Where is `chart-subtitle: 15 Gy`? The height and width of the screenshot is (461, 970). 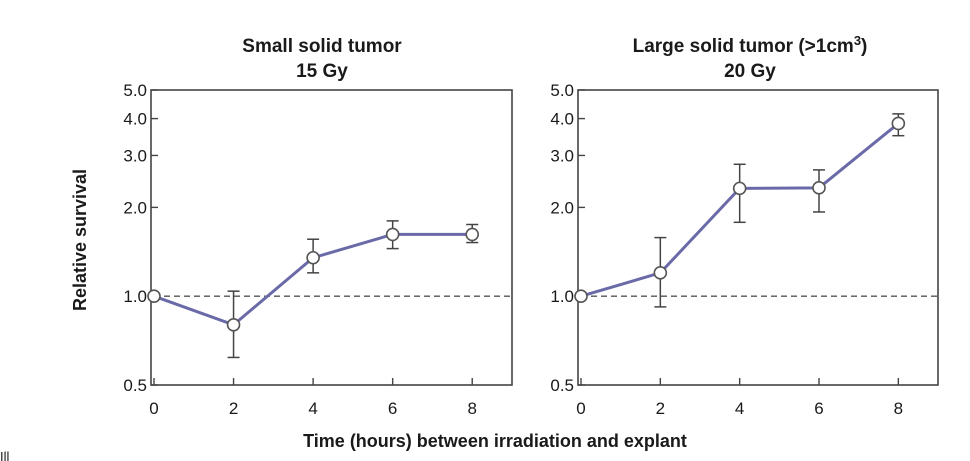 chart-subtitle: 15 Gy is located at coordinates (322, 71).